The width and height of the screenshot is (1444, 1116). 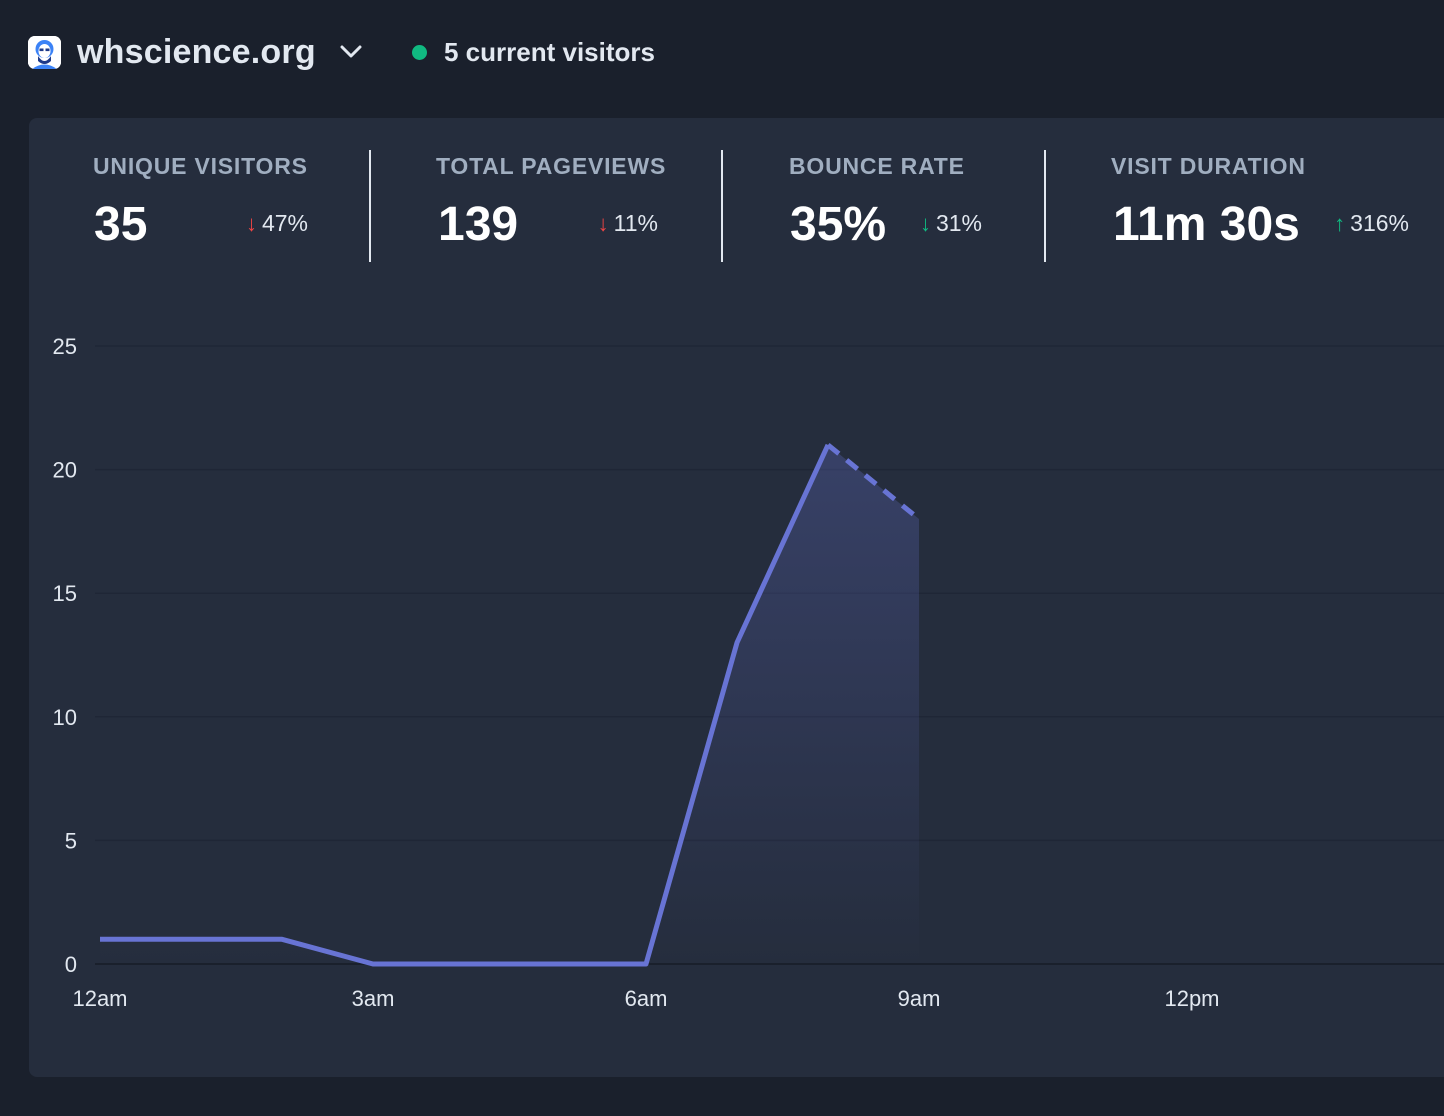 I want to click on chevron-down-icon, so click(x=351, y=52).